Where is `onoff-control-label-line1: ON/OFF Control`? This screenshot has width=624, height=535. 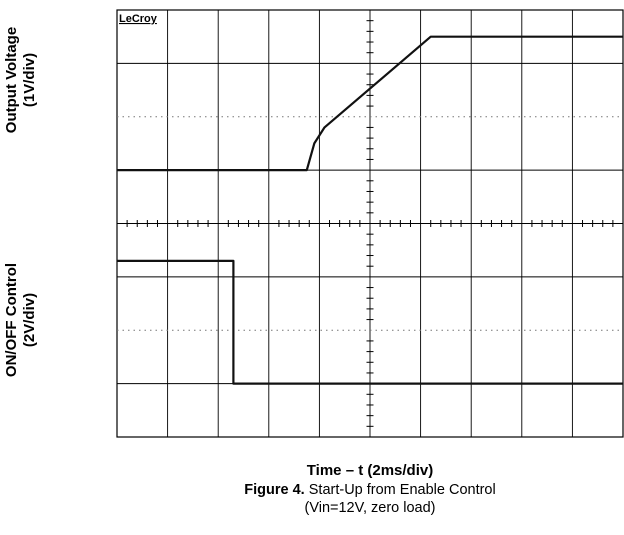 onoff-control-label-line1: ON/OFF Control is located at coordinates (11, 320).